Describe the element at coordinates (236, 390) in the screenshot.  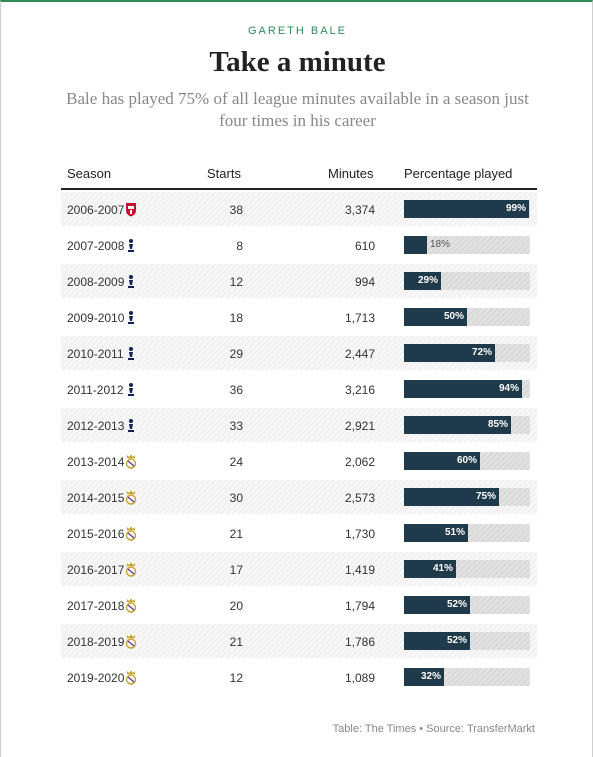
I see `starts-value: 36` at that location.